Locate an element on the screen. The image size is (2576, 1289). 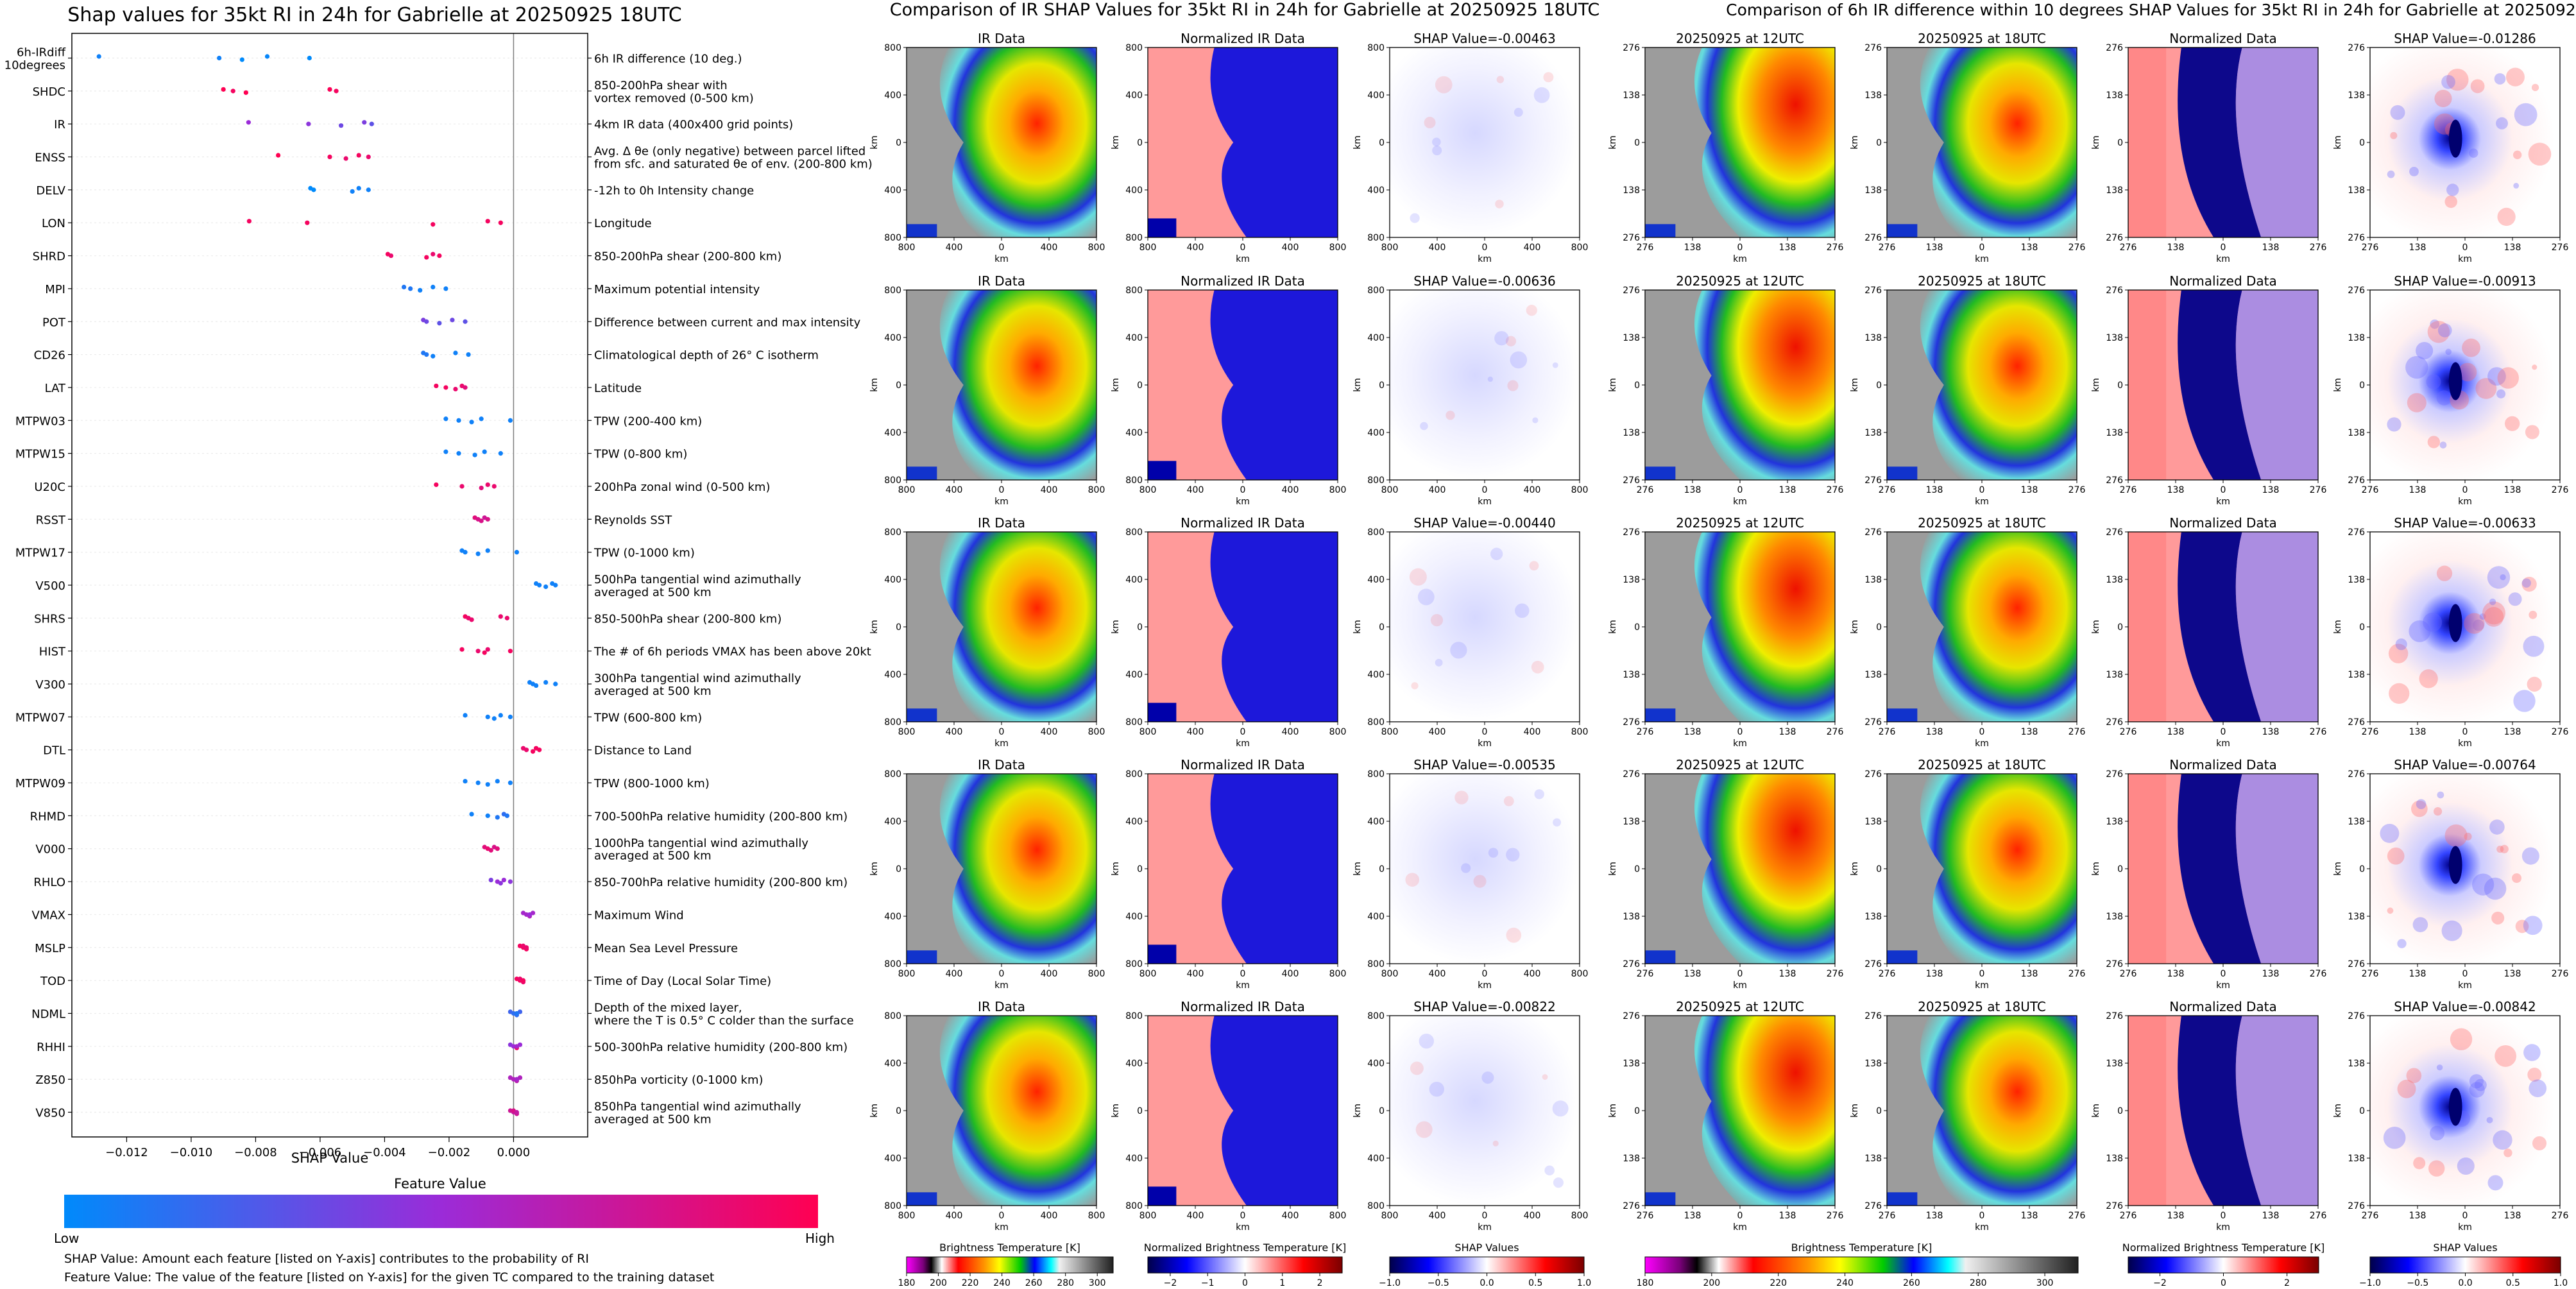
feature-label: V000 is located at coordinates (50, 850).